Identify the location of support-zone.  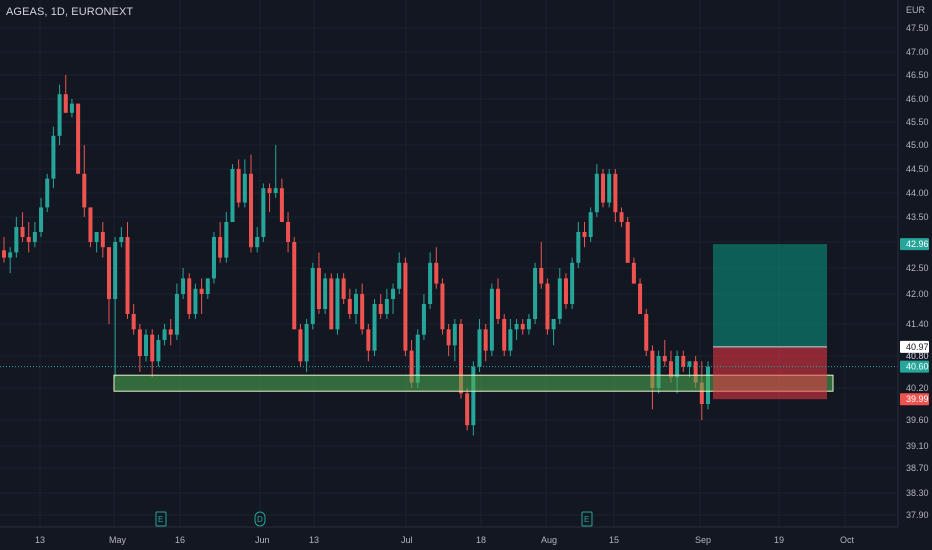
(473, 383).